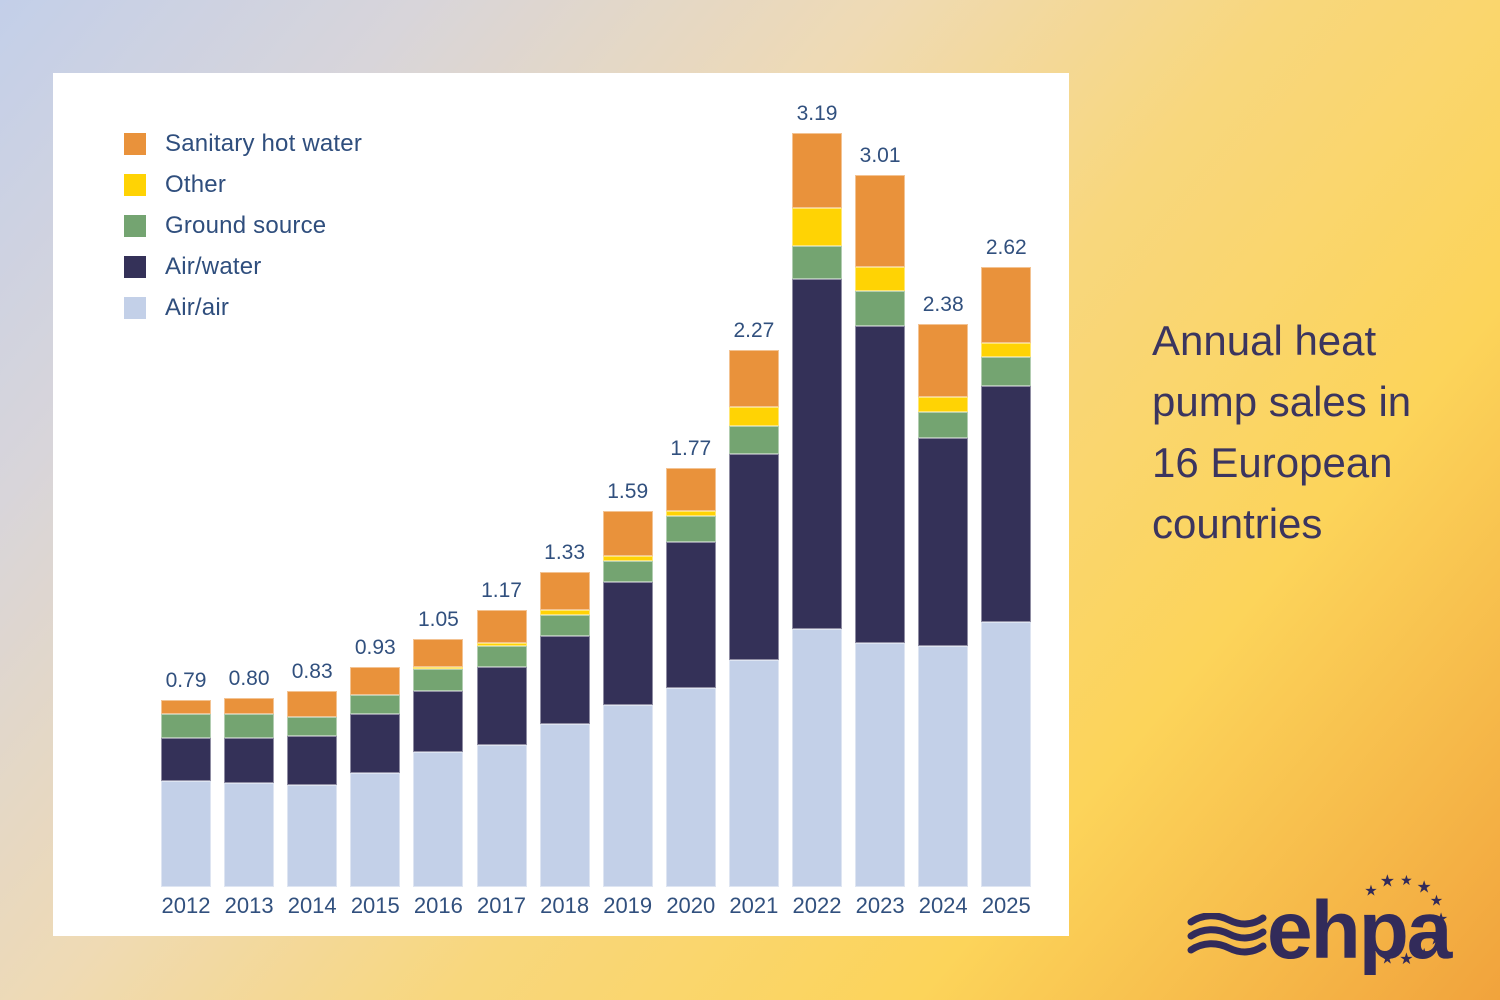 This screenshot has width=1500, height=1000. Describe the element at coordinates (817, 905) in the screenshot. I see `x-axis-label: 2022` at that location.